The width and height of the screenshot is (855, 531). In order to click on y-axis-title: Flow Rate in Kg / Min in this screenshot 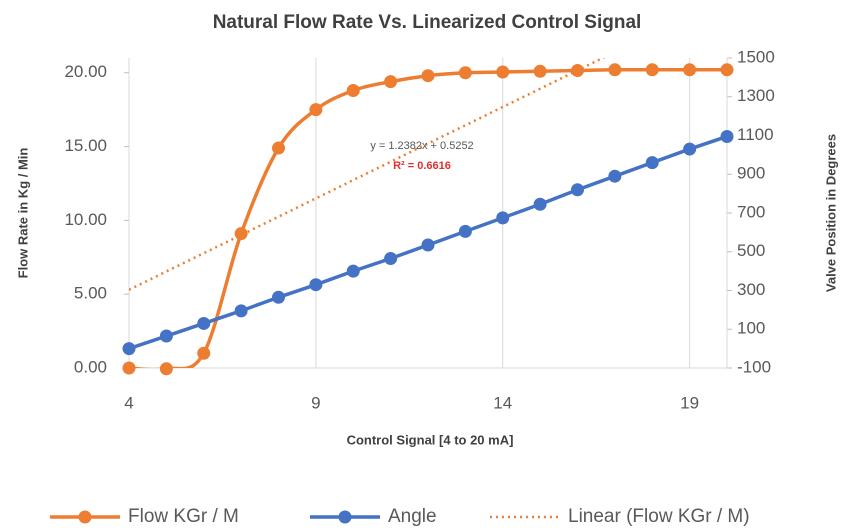, I will do `click(22, 213)`.